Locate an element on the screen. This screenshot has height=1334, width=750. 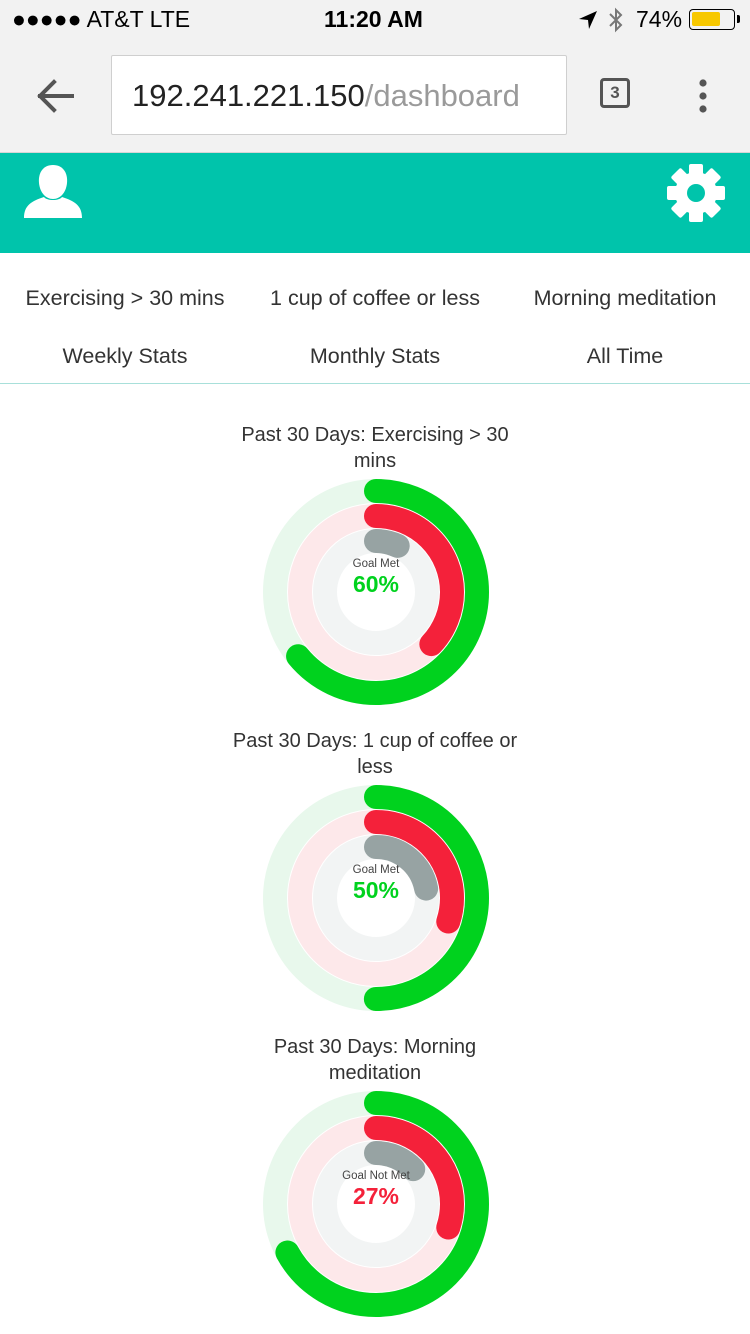
goal-status: Goal Not Met is located at coordinates (376, 1176).